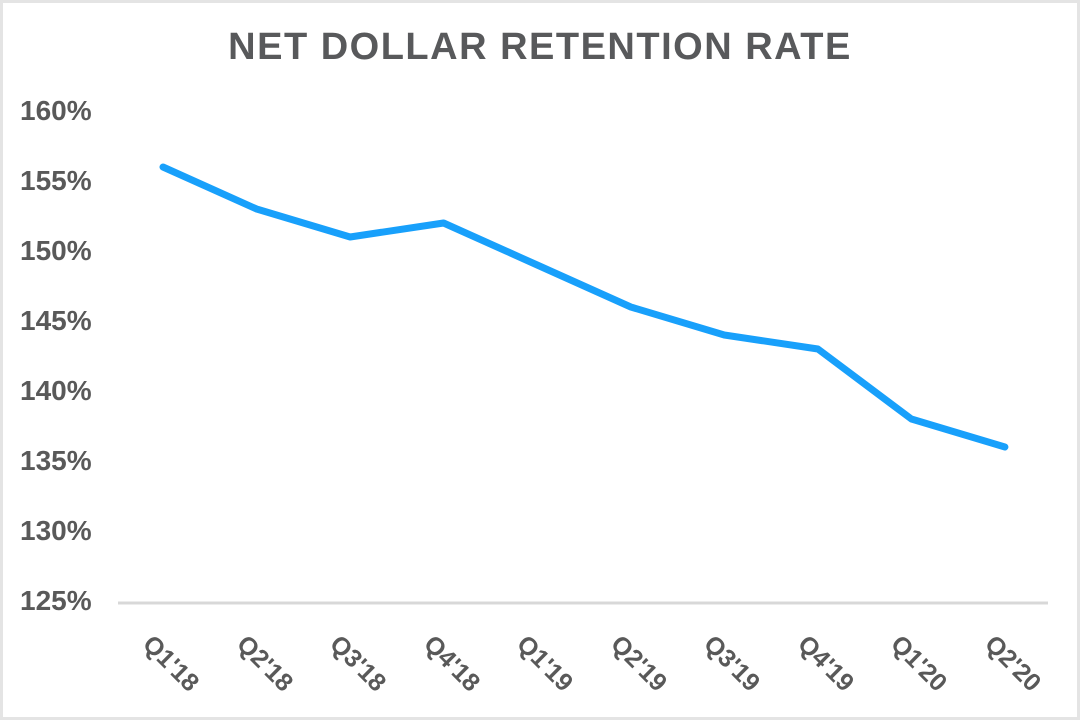 This screenshot has height=720, width=1080. What do you see at coordinates (56, 390) in the screenshot?
I see `y-axis-label: 140%` at bounding box center [56, 390].